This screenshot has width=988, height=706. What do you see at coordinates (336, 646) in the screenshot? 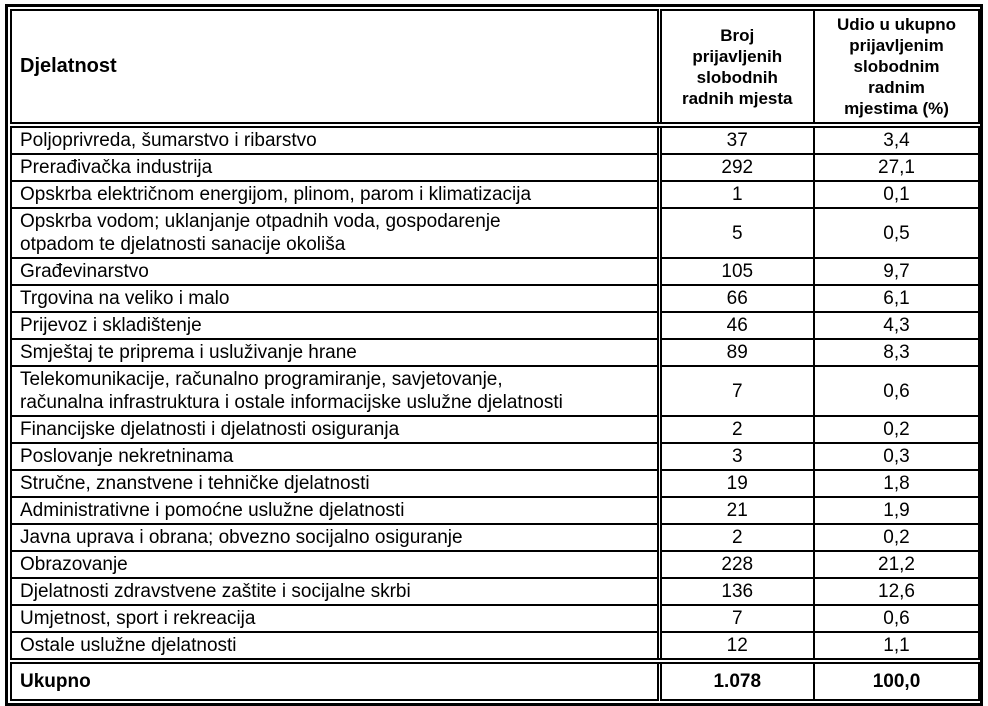
I see `activity-cell: Ostale uslužne djelatnosti` at bounding box center [336, 646].